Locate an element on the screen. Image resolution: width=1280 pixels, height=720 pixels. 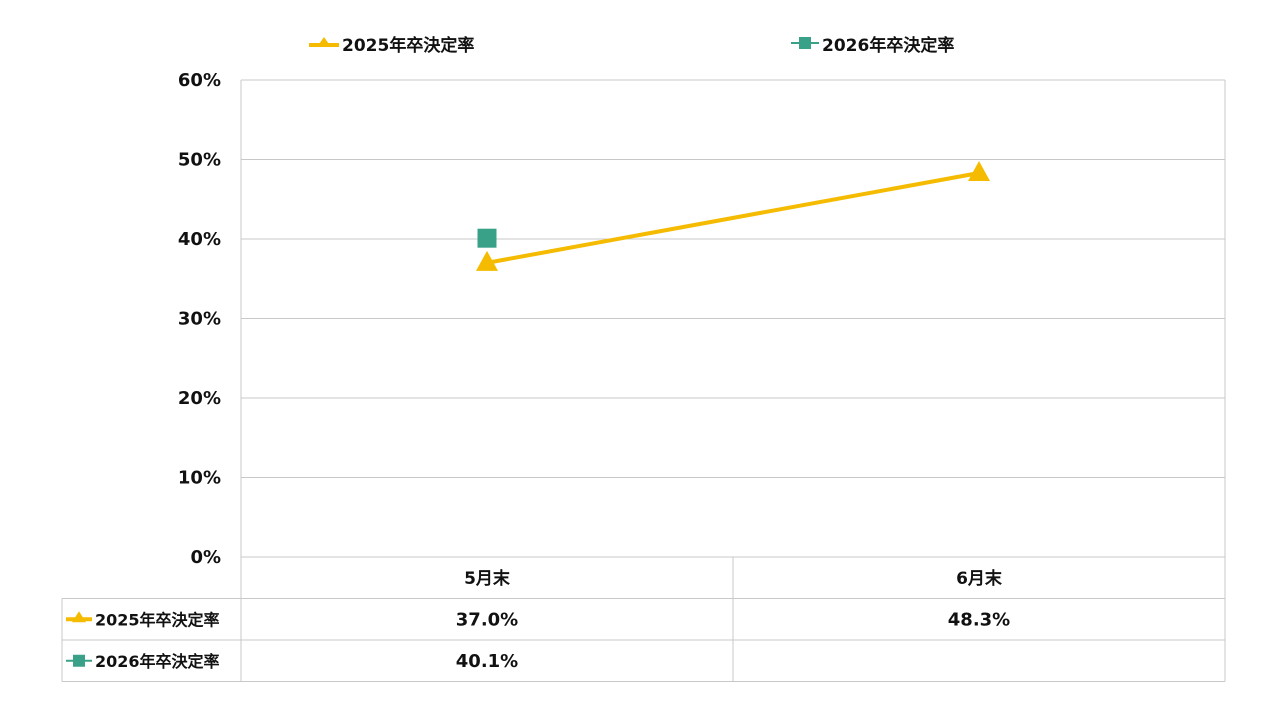
legend-item-2026: 2026年卒決定率 is located at coordinates (872, 43).